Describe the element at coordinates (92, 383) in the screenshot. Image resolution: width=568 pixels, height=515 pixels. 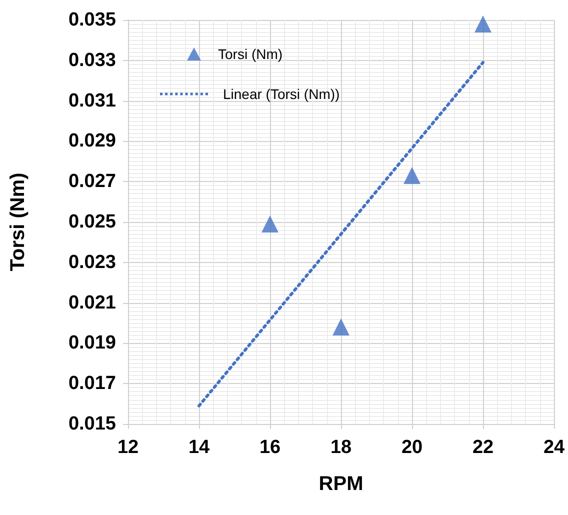
I see `y-tick-label: 0.017` at that location.